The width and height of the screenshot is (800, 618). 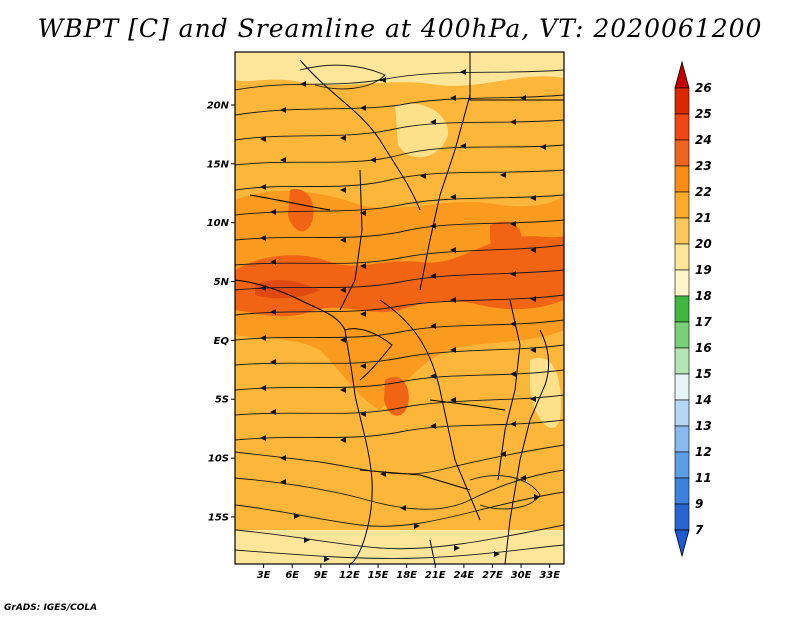 I want to click on colorbar-label: 9, so click(x=699, y=504).